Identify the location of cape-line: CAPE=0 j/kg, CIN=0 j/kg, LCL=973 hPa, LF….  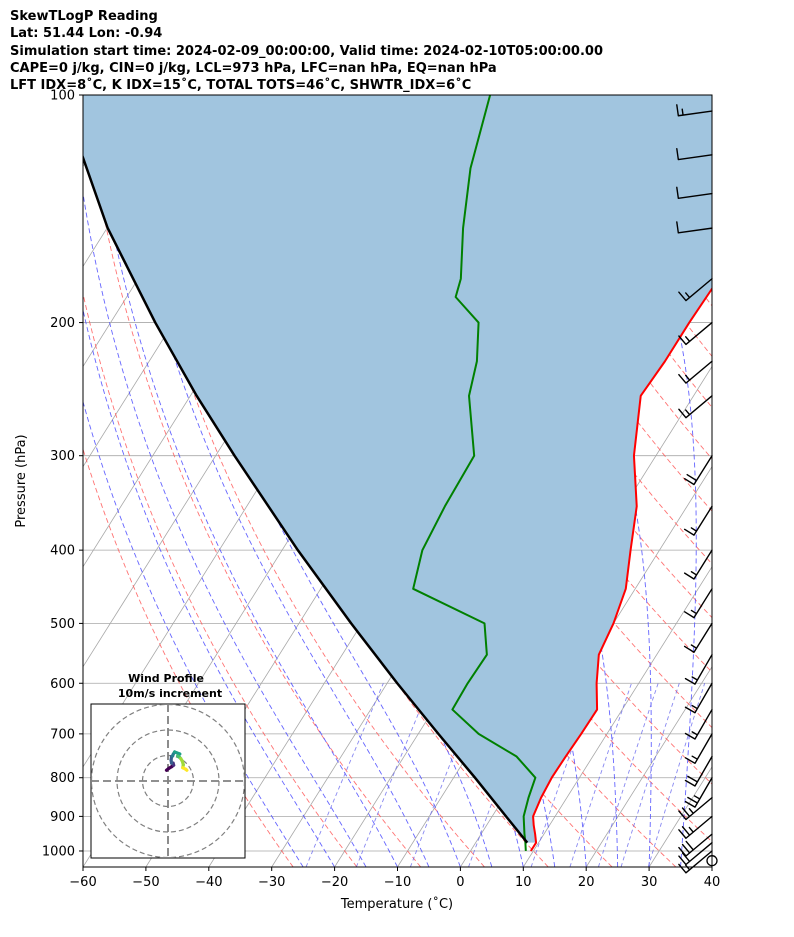
(253, 68).